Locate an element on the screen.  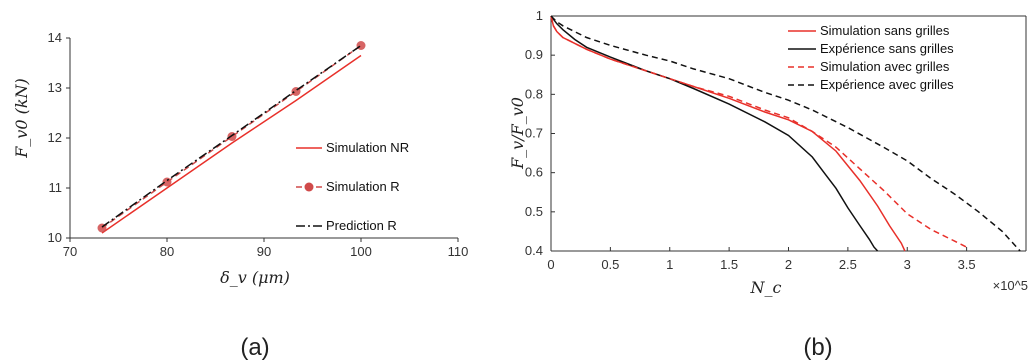
panel-a-series is located at coordinates (231, 137).